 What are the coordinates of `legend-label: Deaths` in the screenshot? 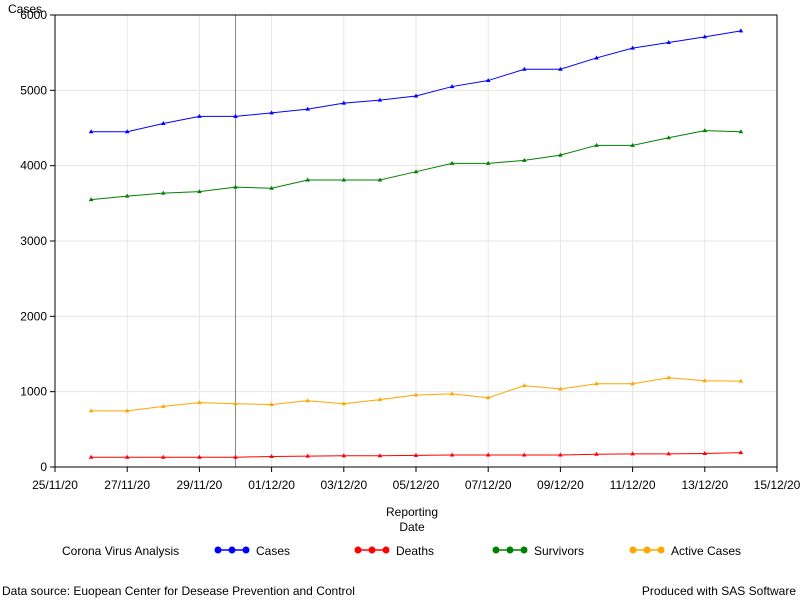 It's located at (415, 551).